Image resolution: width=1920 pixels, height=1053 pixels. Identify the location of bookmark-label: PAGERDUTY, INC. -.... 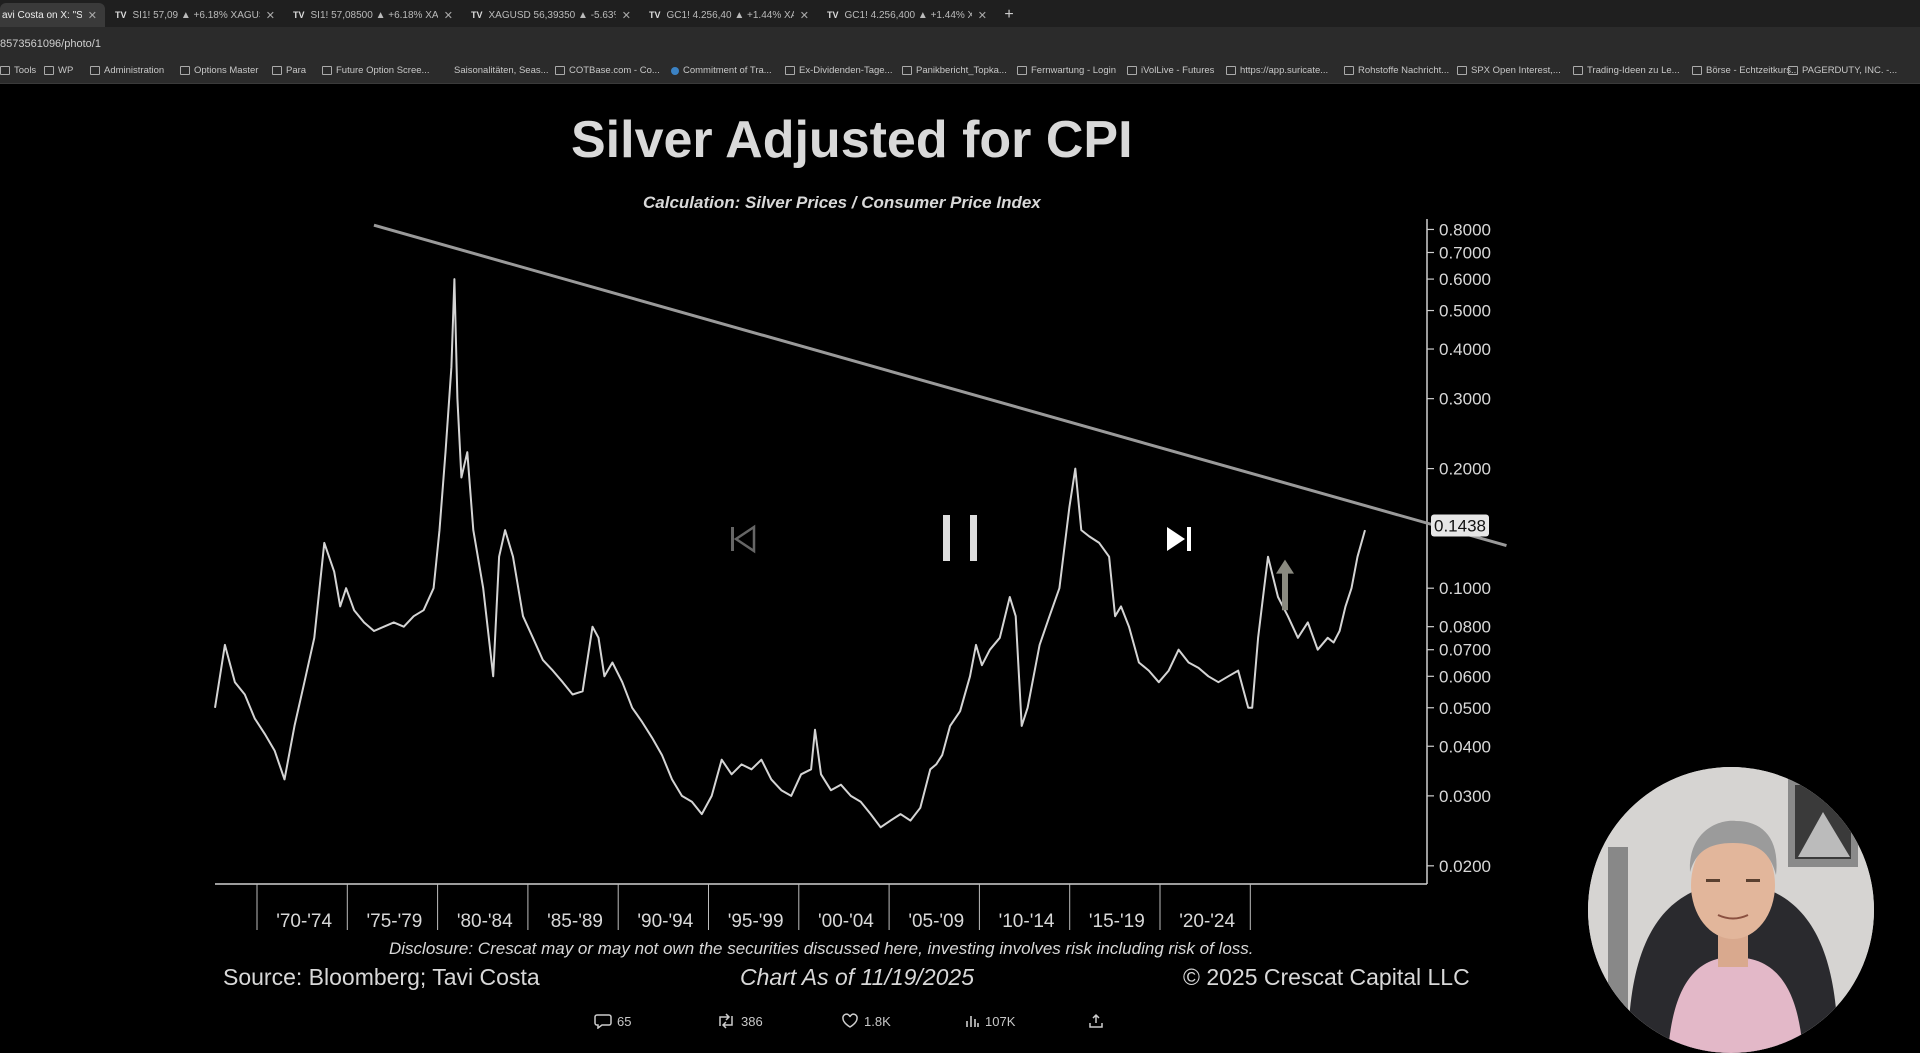
(1850, 70).